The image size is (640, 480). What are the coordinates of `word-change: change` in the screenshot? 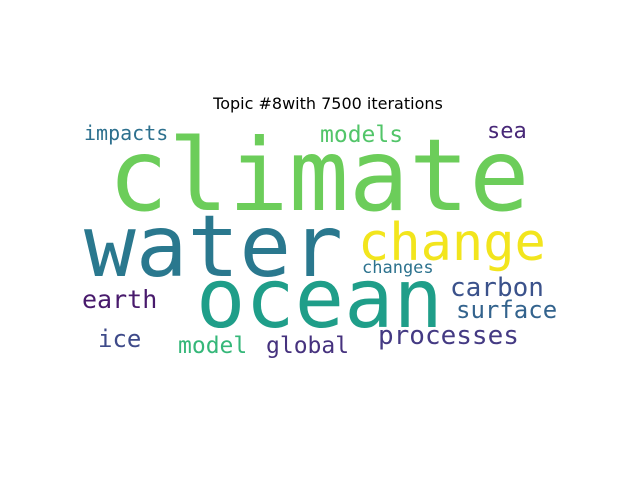 It's located at (452, 243).